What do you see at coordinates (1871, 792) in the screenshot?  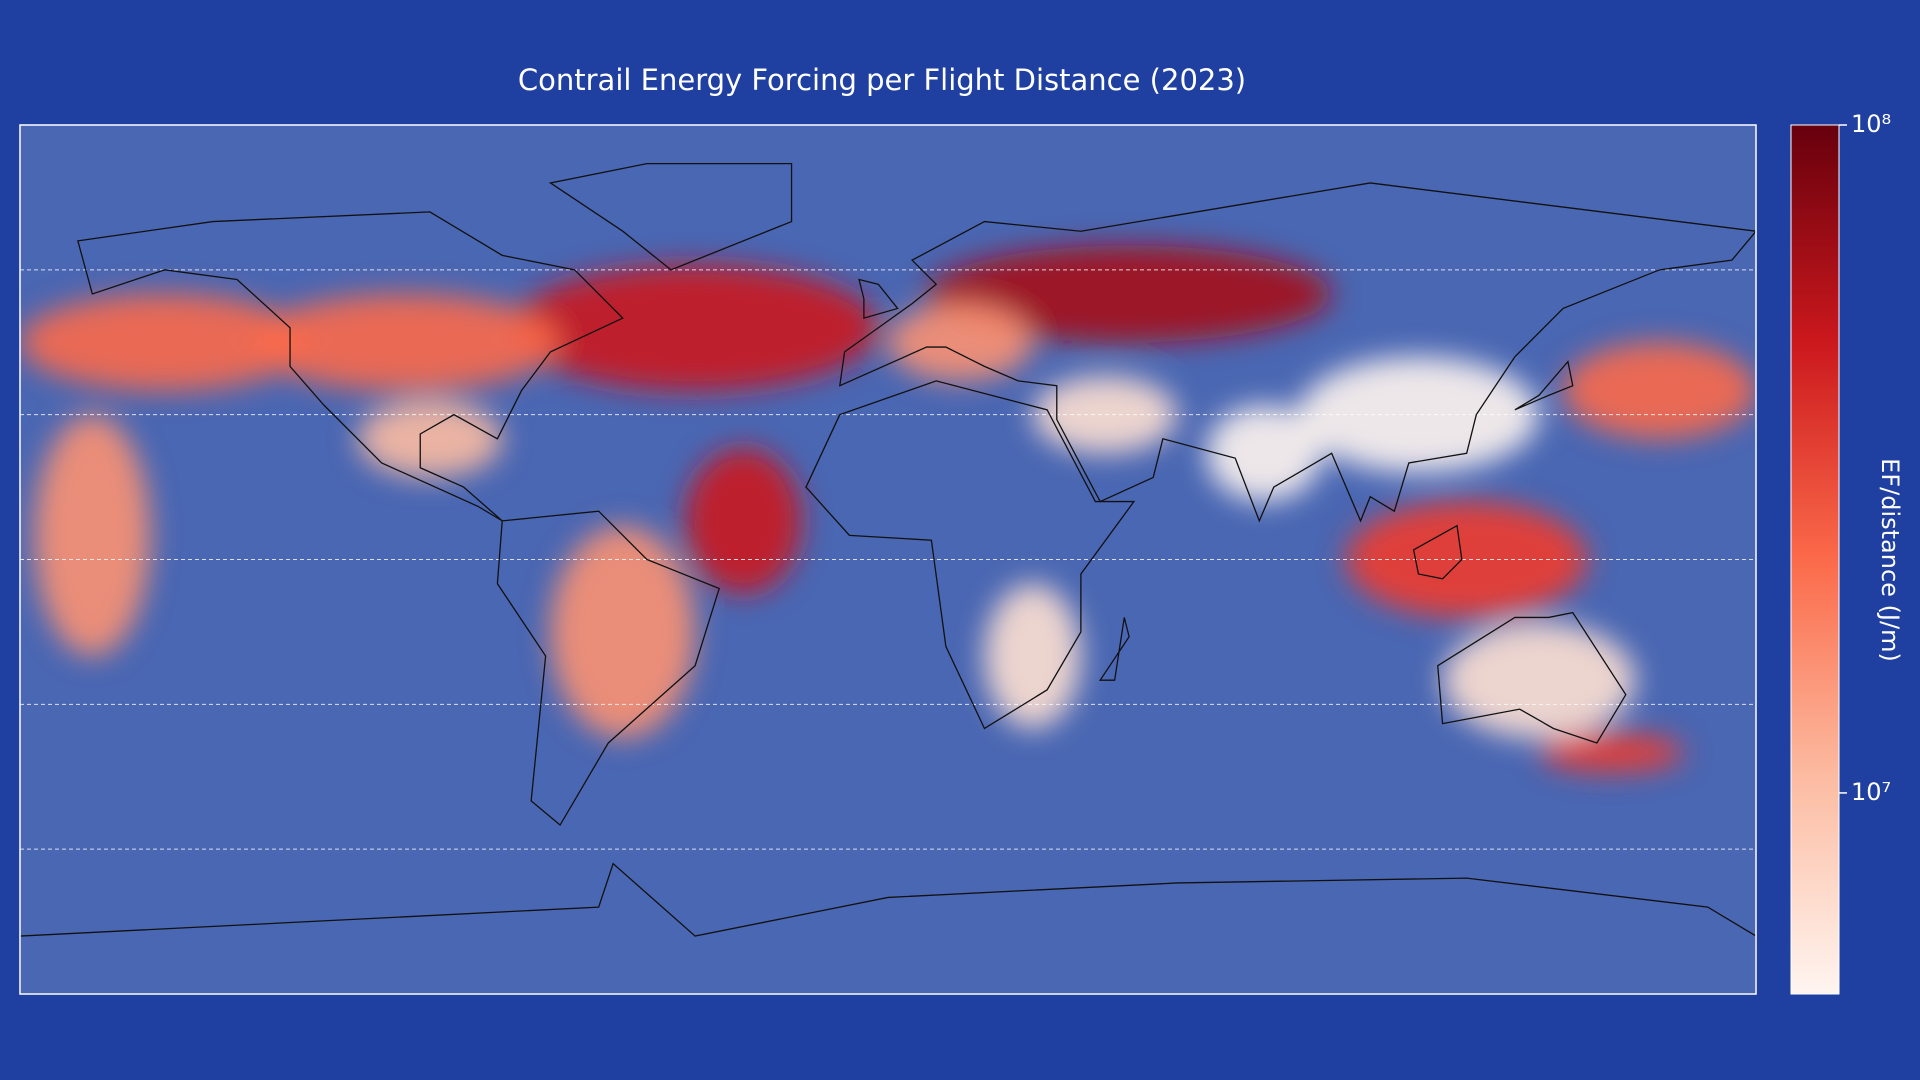 I see `colorbar-tick-label: 10⁷` at bounding box center [1871, 792].